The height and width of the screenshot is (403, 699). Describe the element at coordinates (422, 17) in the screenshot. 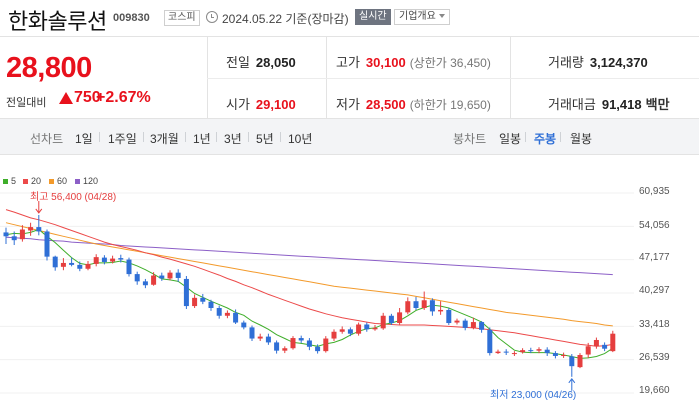

I see `corp-info-dropdown: 기업개요` at that location.